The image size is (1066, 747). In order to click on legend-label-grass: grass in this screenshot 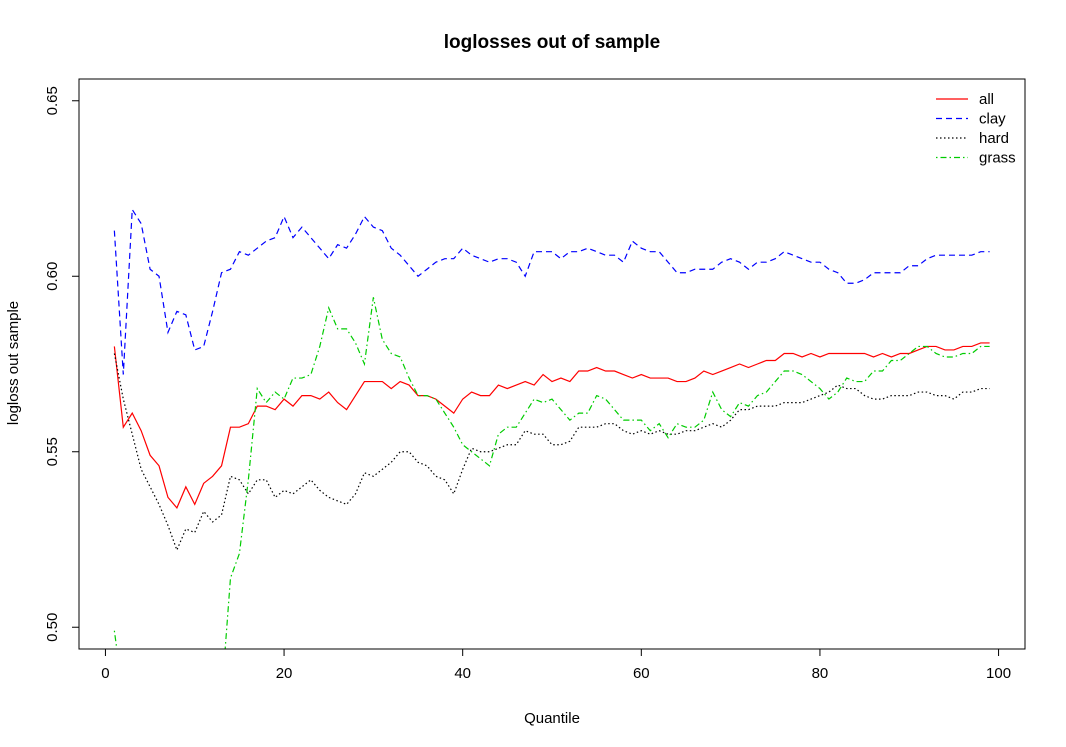, I will do `click(997, 158)`.